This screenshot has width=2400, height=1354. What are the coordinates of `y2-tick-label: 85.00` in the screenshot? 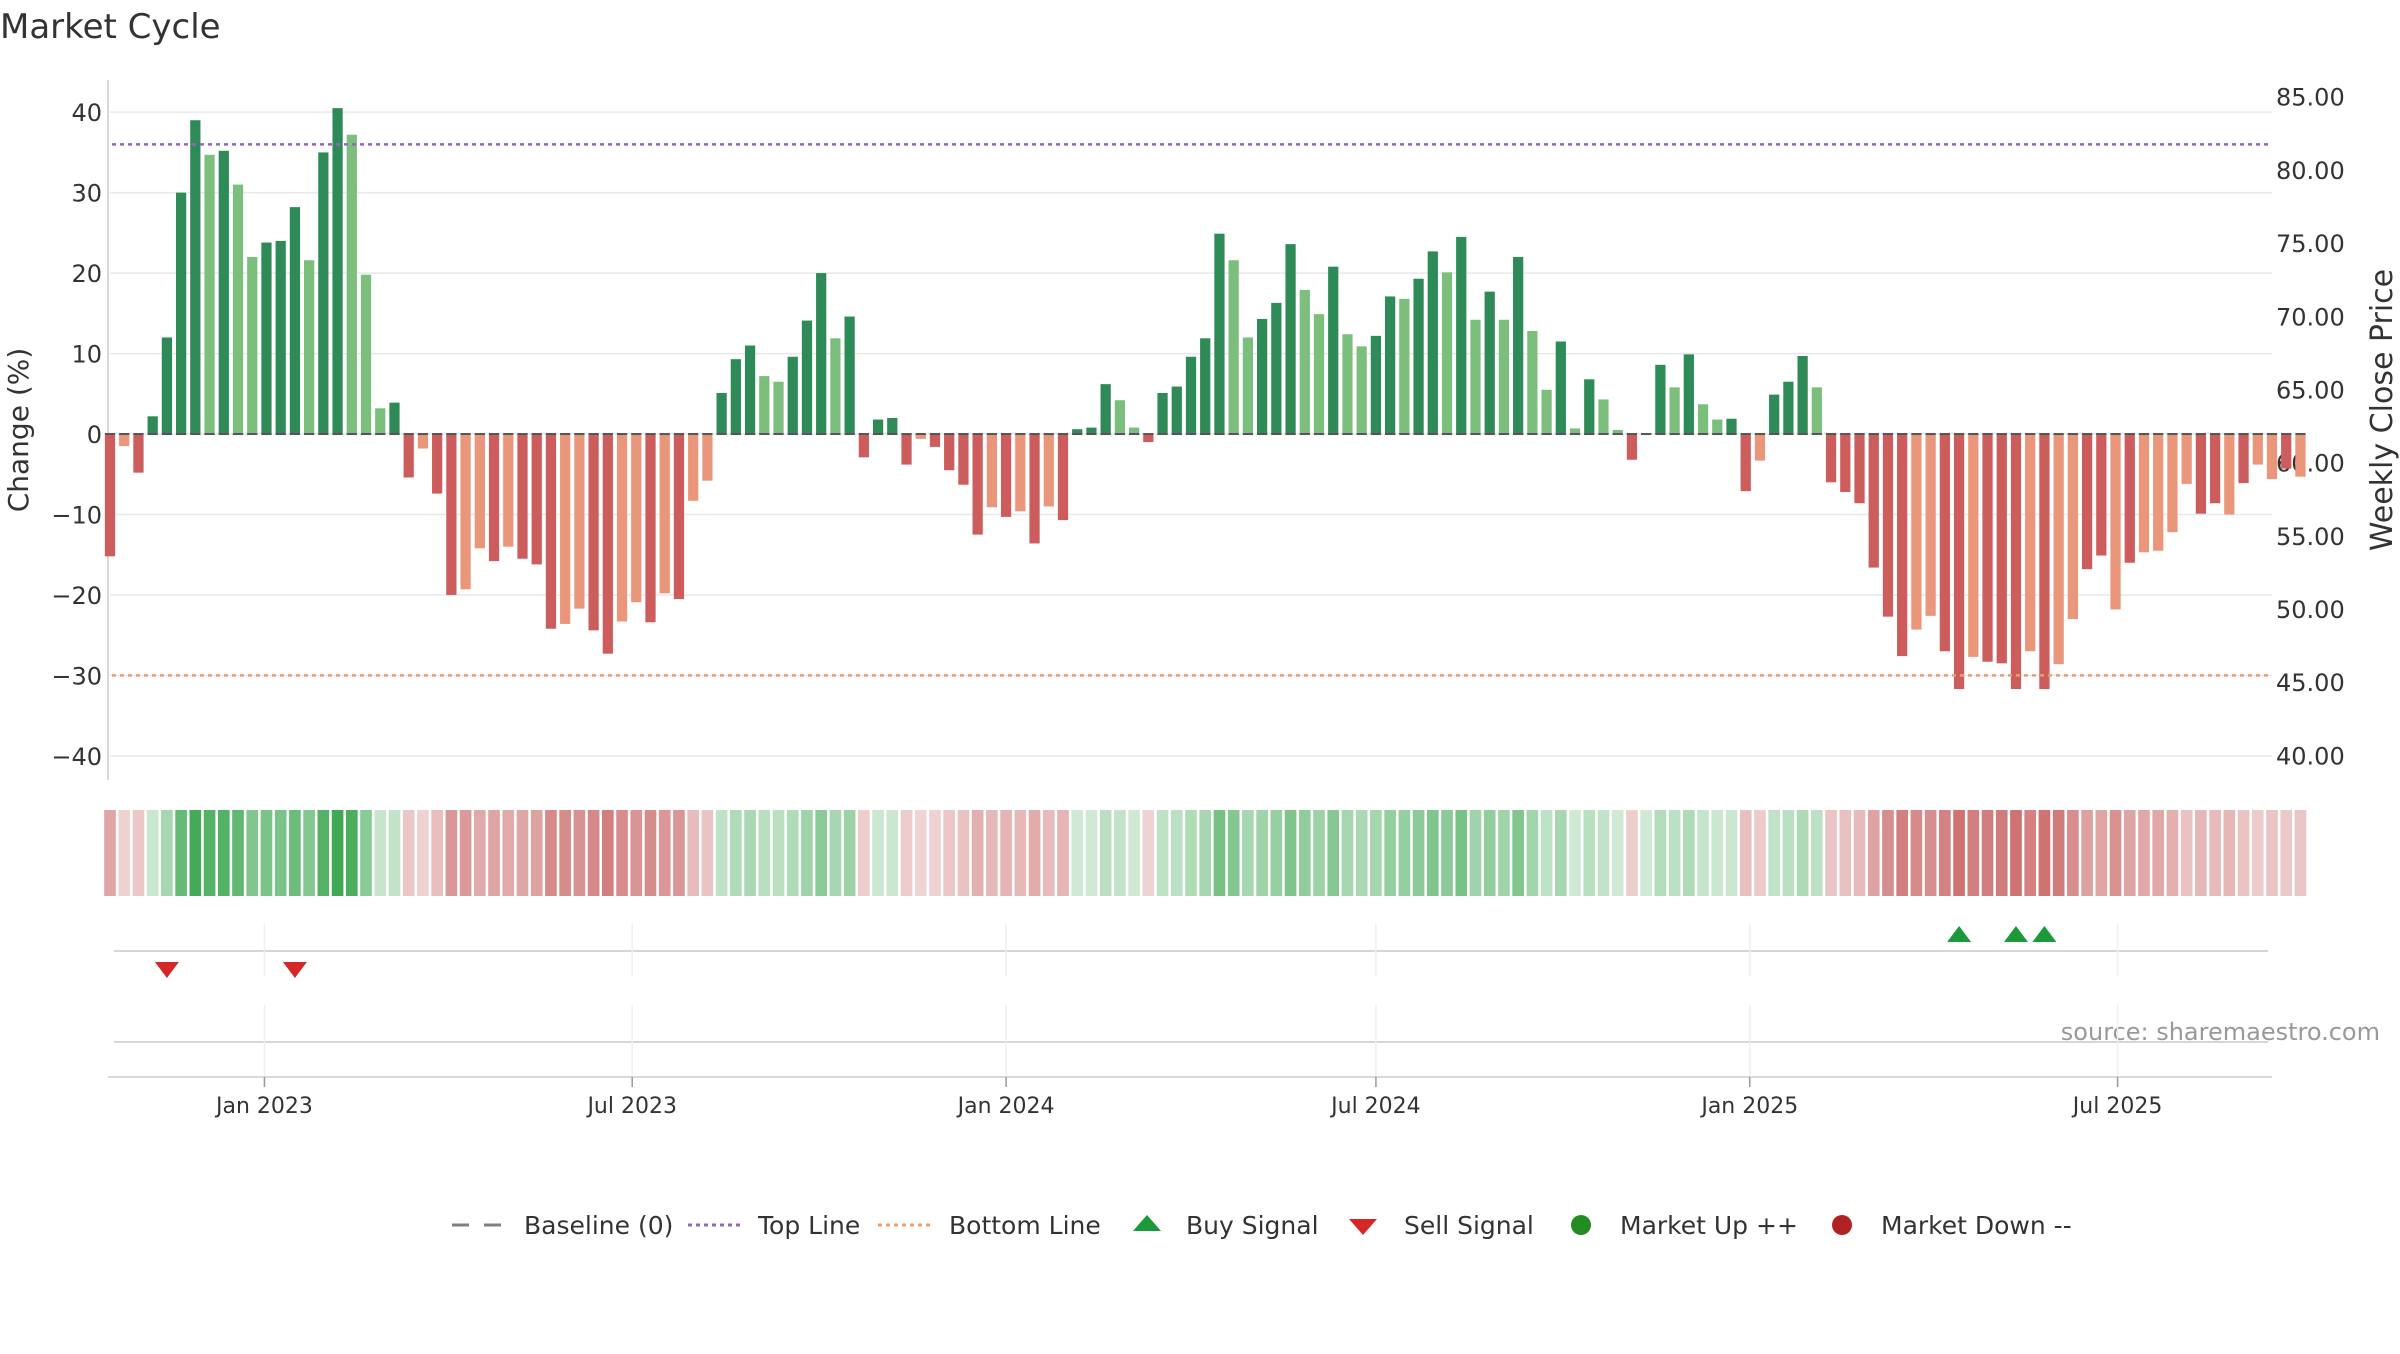 It's located at (2310, 98).